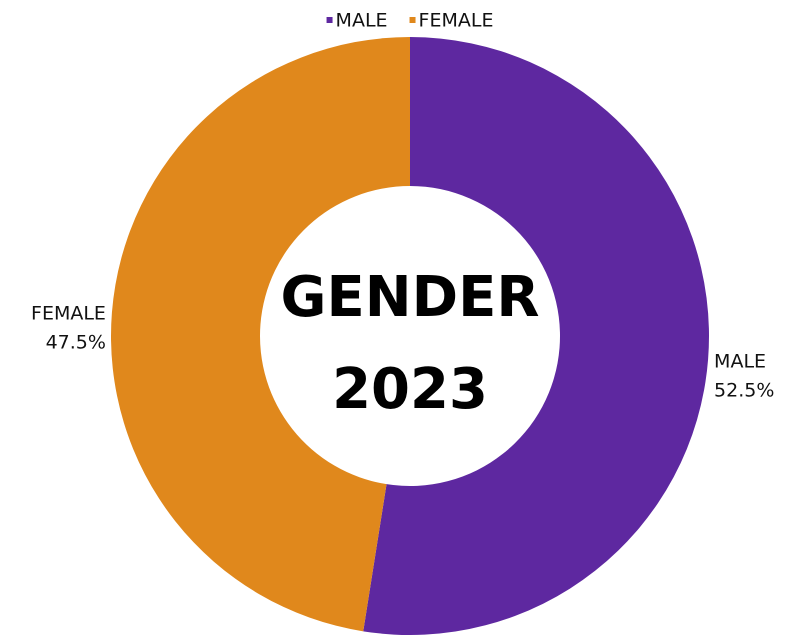 Image resolution: width=796 pixels, height=635 pixels. I want to click on slice-value-label: 47.5%, so click(76, 343).